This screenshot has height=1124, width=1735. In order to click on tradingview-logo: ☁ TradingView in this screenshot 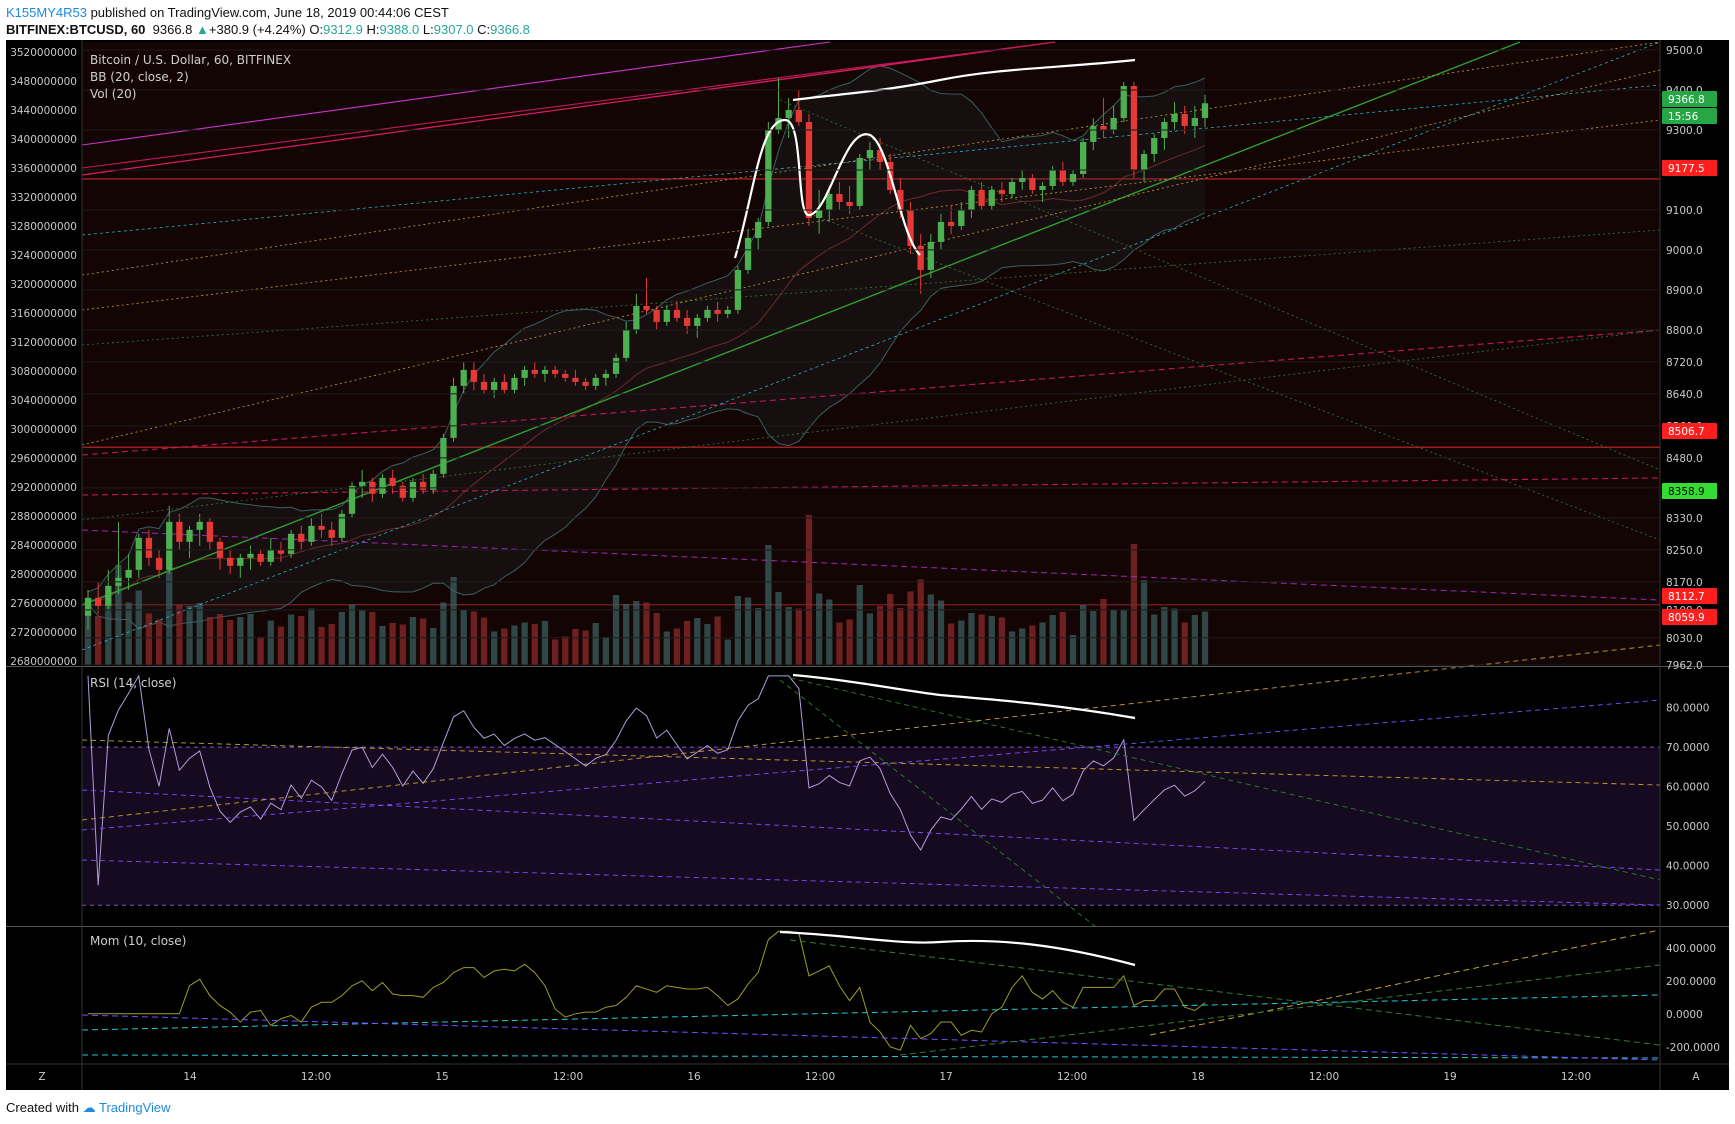, I will do `click(126, 1107)`.